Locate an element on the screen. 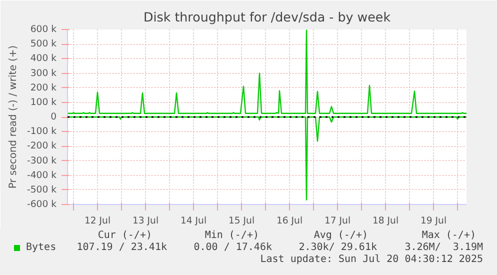  y-tick-label: -300 k is located at coordinates (42, 160).